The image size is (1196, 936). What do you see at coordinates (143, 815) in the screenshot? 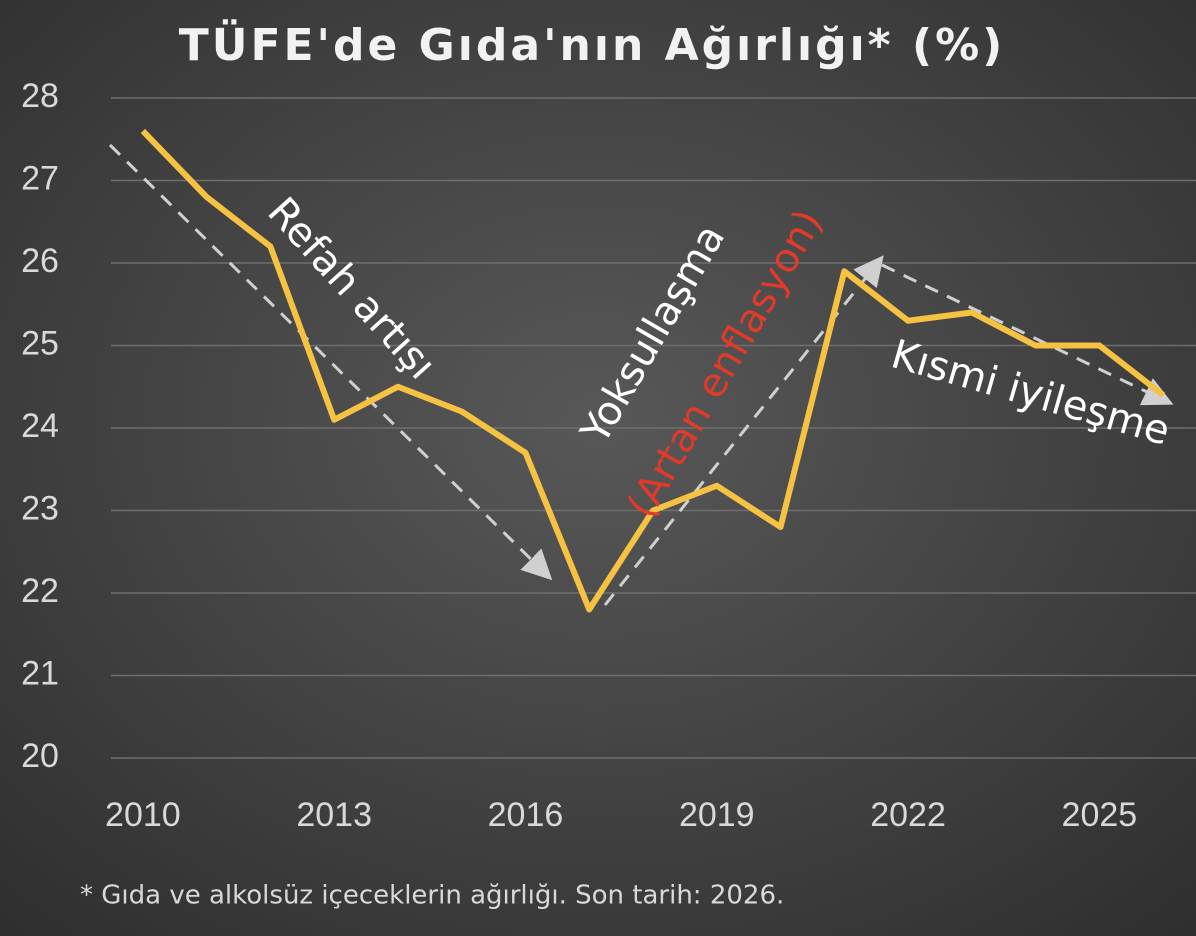
I see `x-tick-label: 2010` at bounding box center [143, 815].